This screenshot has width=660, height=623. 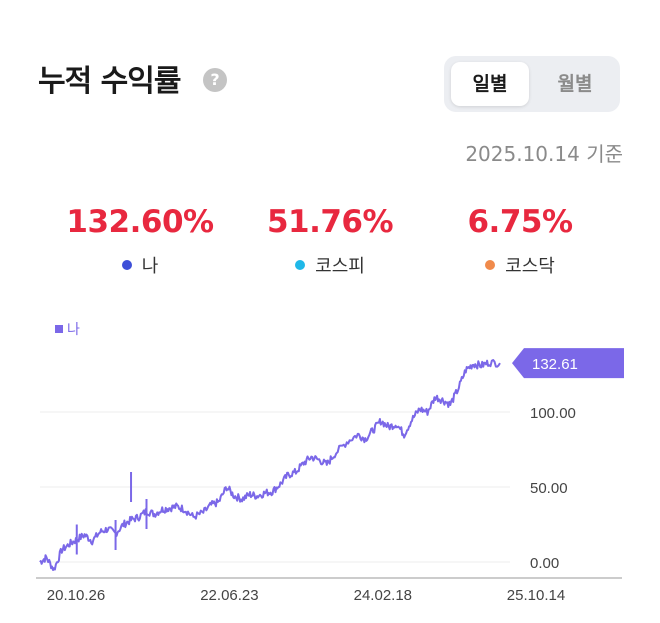 What do you see at coordinates (544, 154) in the screenshot?
I see `as-of-date: 2025.10.14 기준` at bounding box center [544, 154].